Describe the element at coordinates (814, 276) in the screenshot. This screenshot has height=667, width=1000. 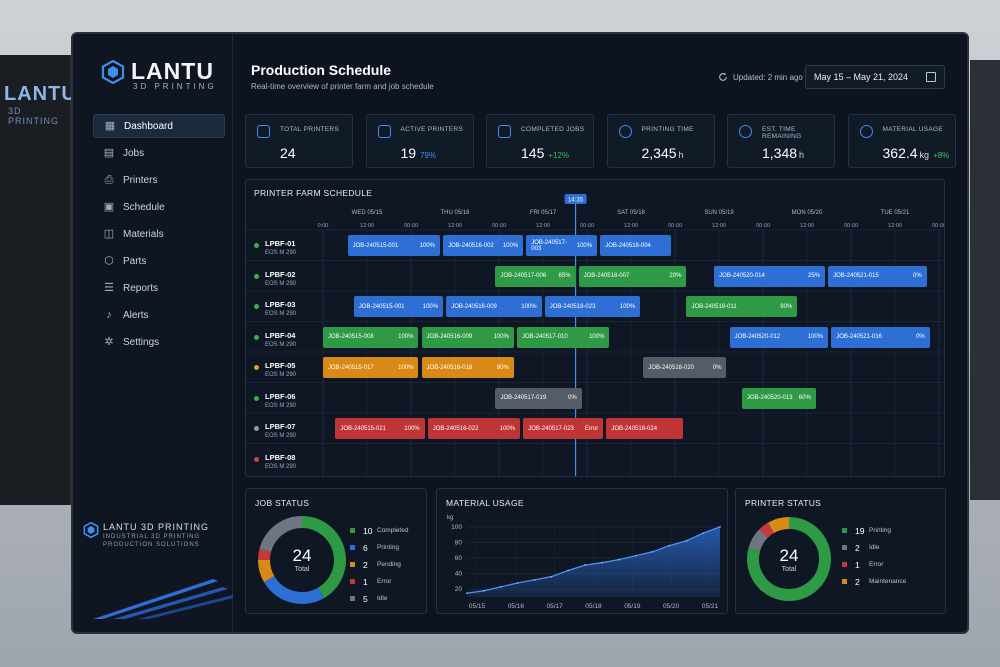
I see `job-progress: 25%` at that location.